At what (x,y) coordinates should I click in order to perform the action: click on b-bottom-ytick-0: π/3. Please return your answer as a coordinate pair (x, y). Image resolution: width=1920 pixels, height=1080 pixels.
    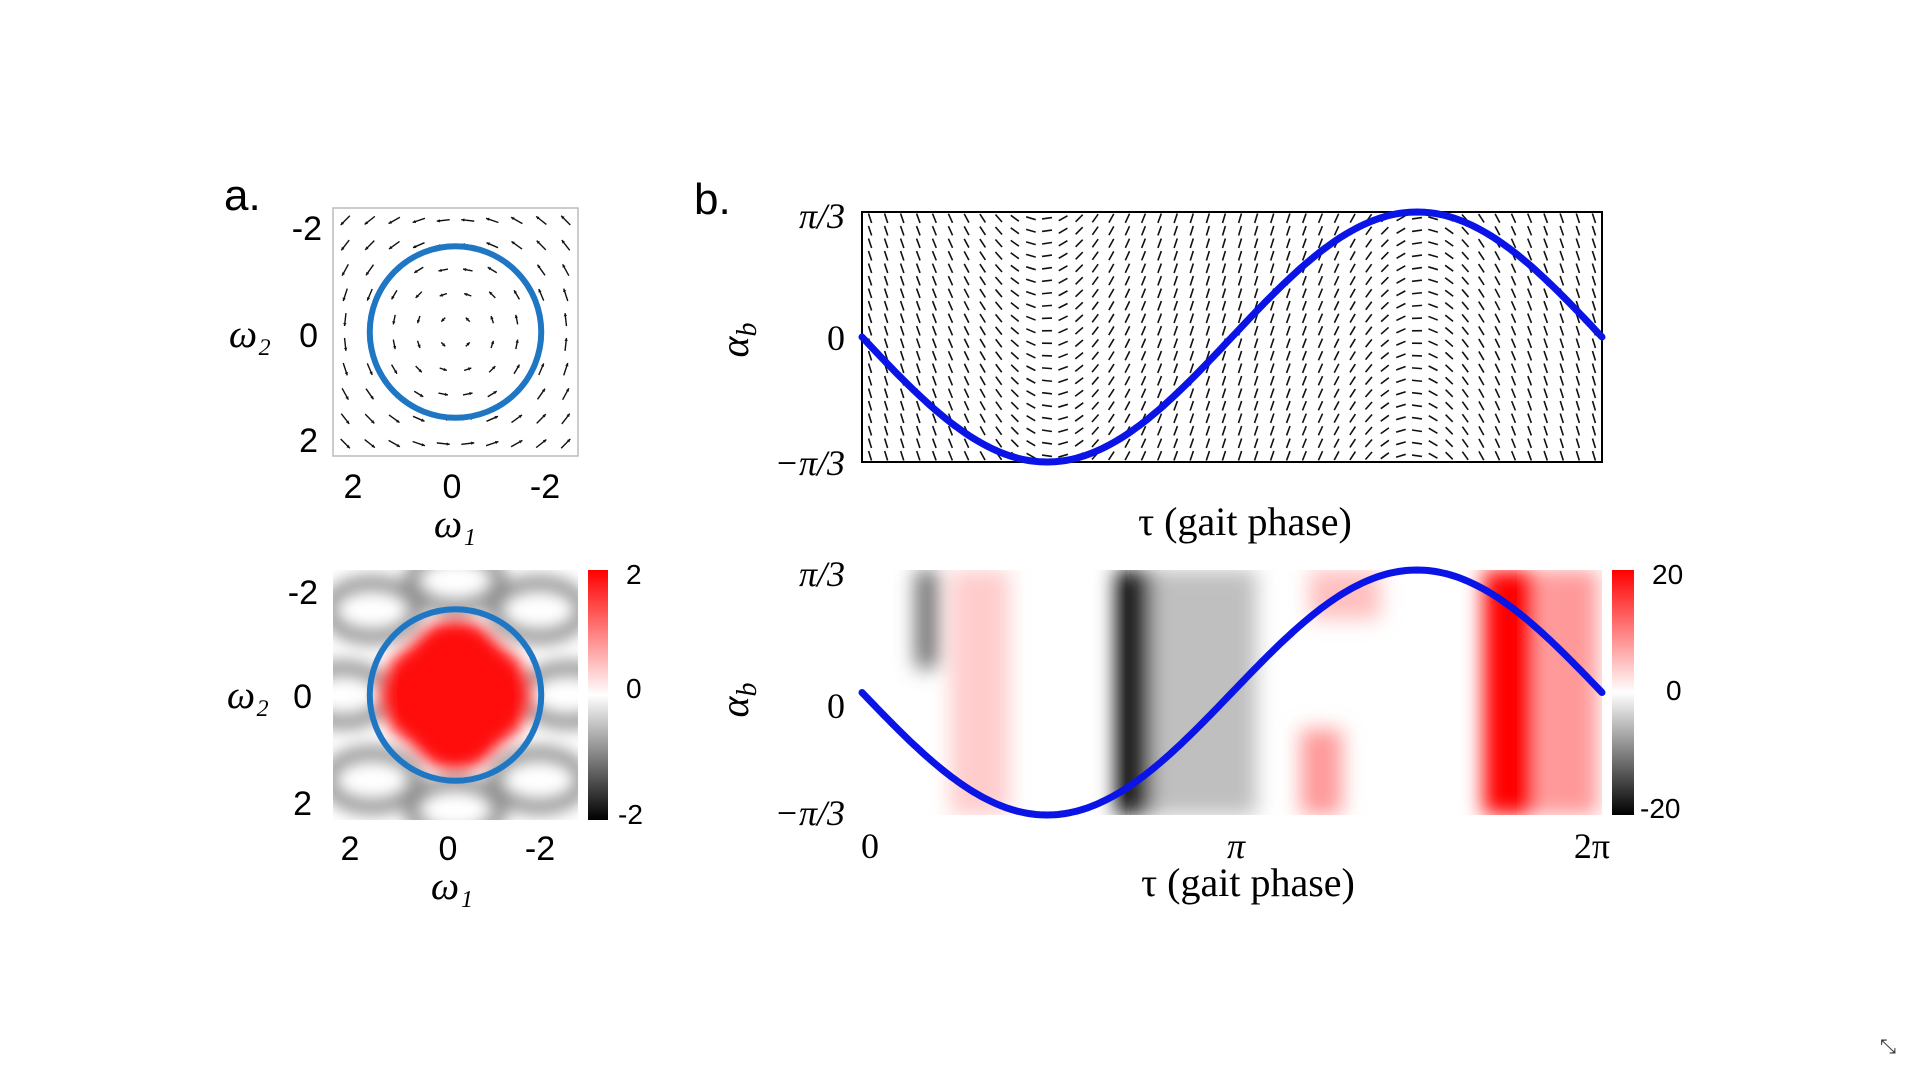
    Looking at the image, I should click on (822, 574).